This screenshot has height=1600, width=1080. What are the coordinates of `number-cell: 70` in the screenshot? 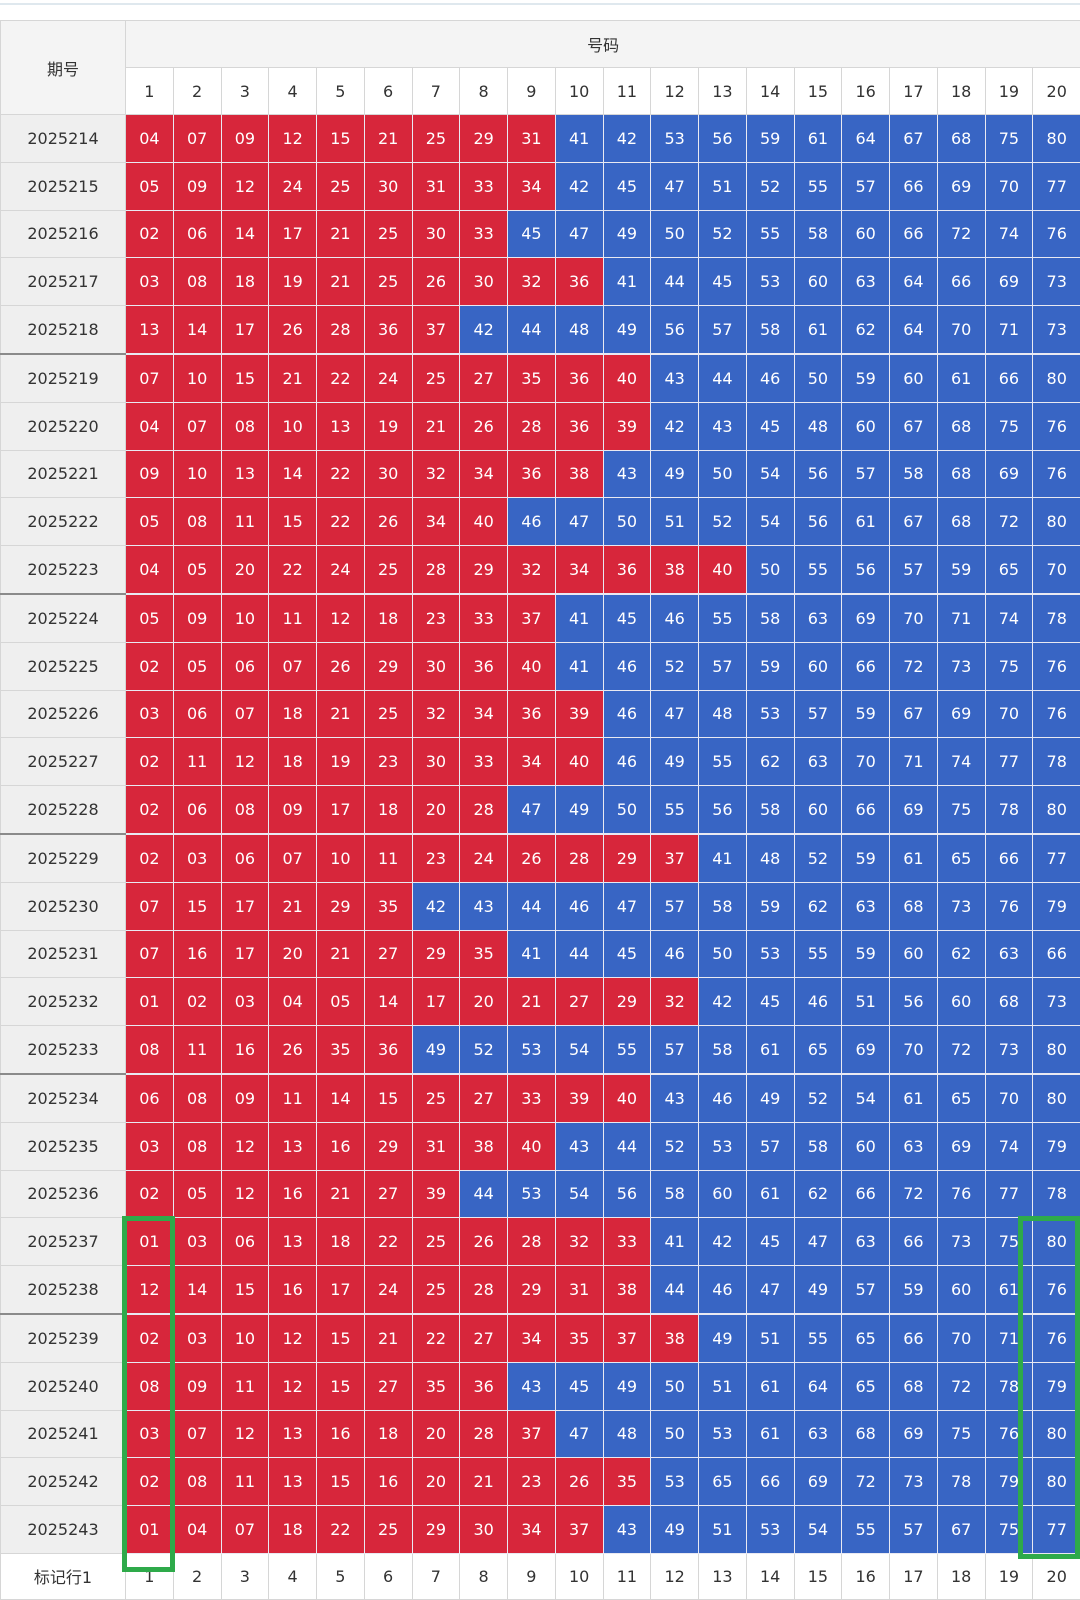 It's located at (1009, 186).